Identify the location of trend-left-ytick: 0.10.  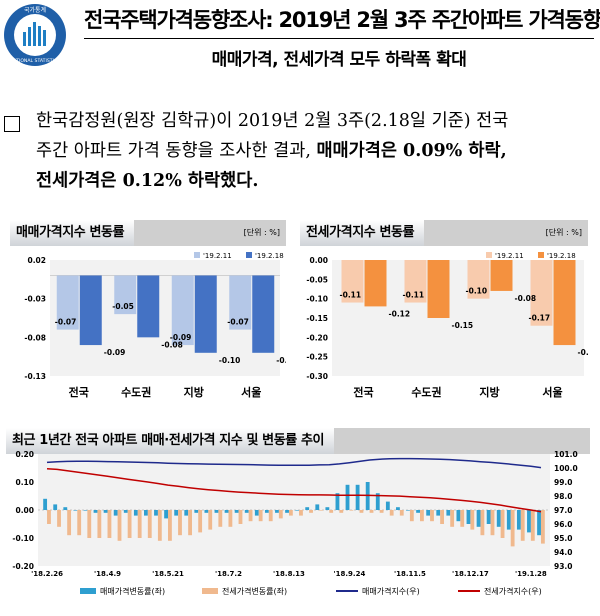
(24, 482).